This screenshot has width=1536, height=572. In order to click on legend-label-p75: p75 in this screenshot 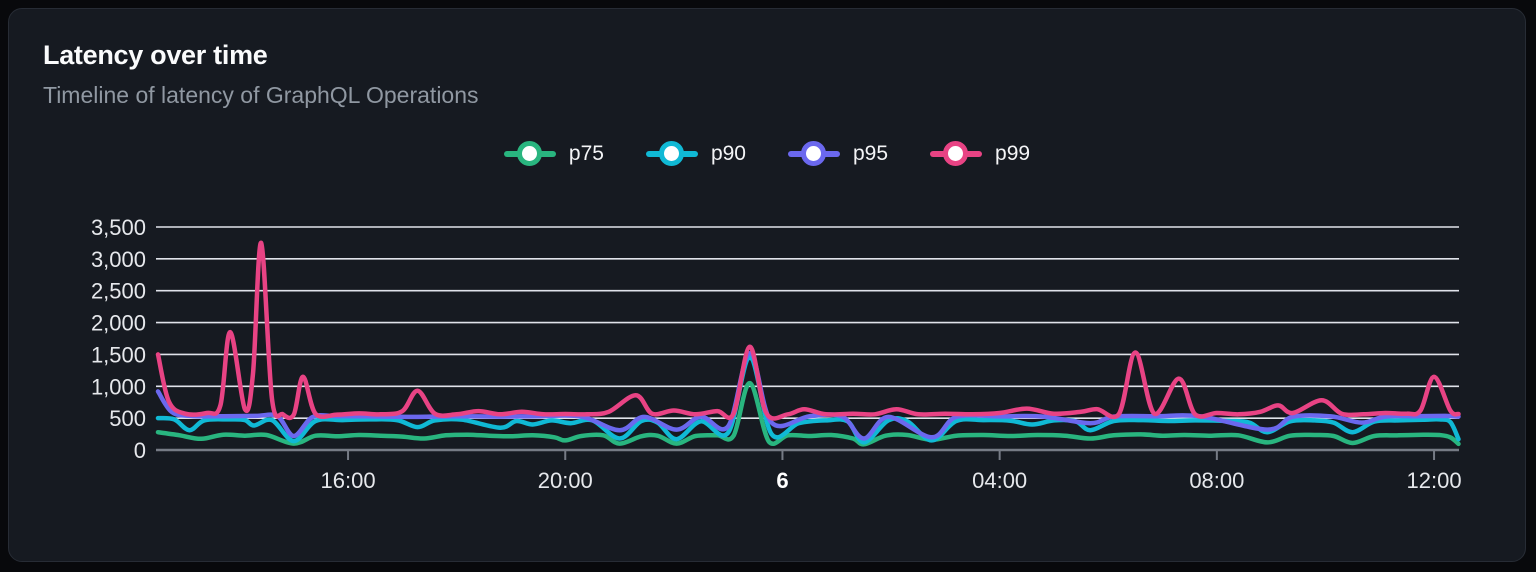, I will do `click(586, 153)`.